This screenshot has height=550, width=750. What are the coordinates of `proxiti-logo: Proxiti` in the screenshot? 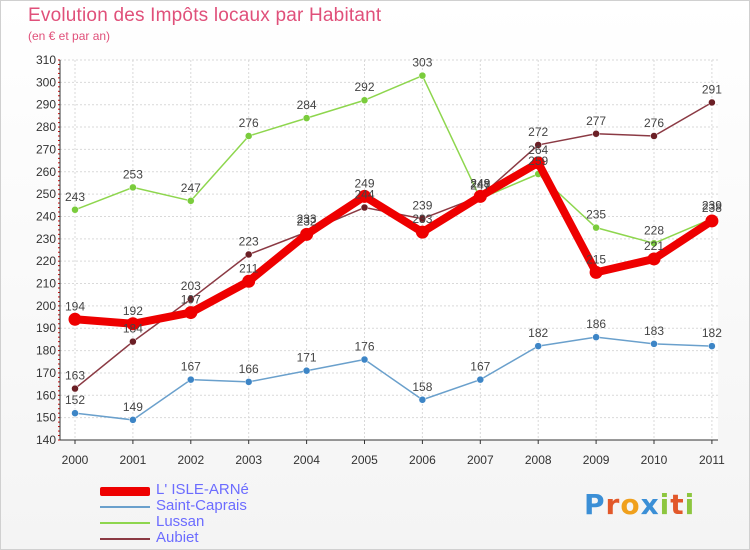 It's located at (639, 504).